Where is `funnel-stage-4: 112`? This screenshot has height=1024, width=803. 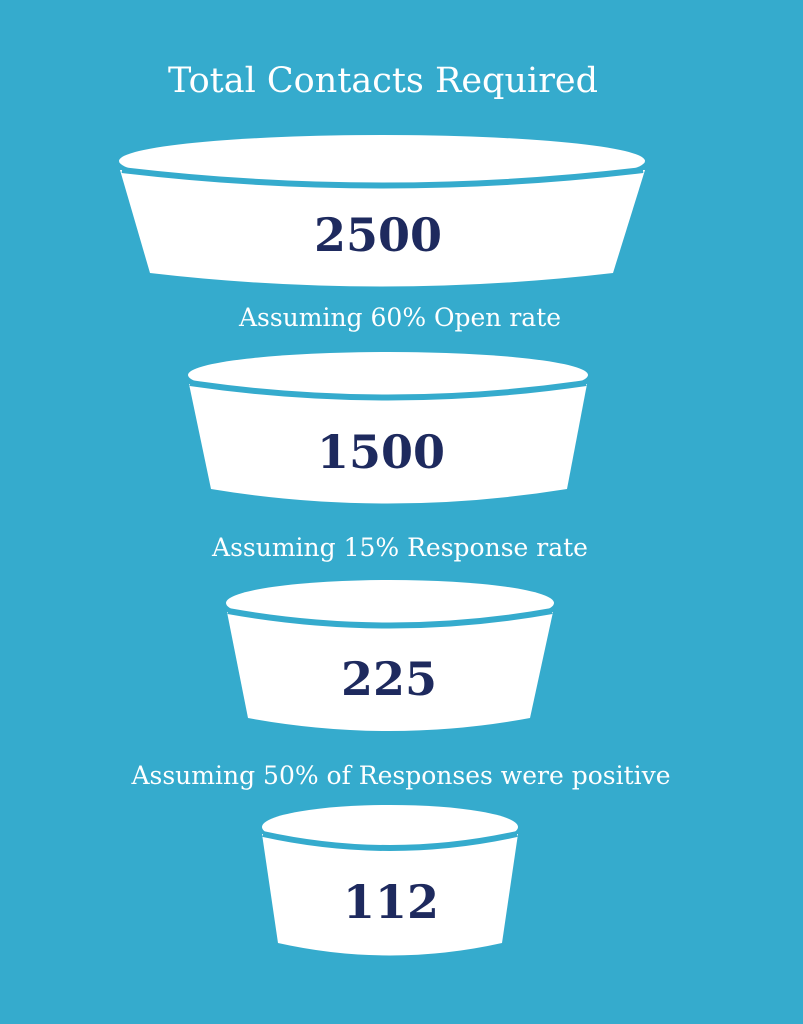 funnel-stage-4: 112 is located at coordinates (390, 880).